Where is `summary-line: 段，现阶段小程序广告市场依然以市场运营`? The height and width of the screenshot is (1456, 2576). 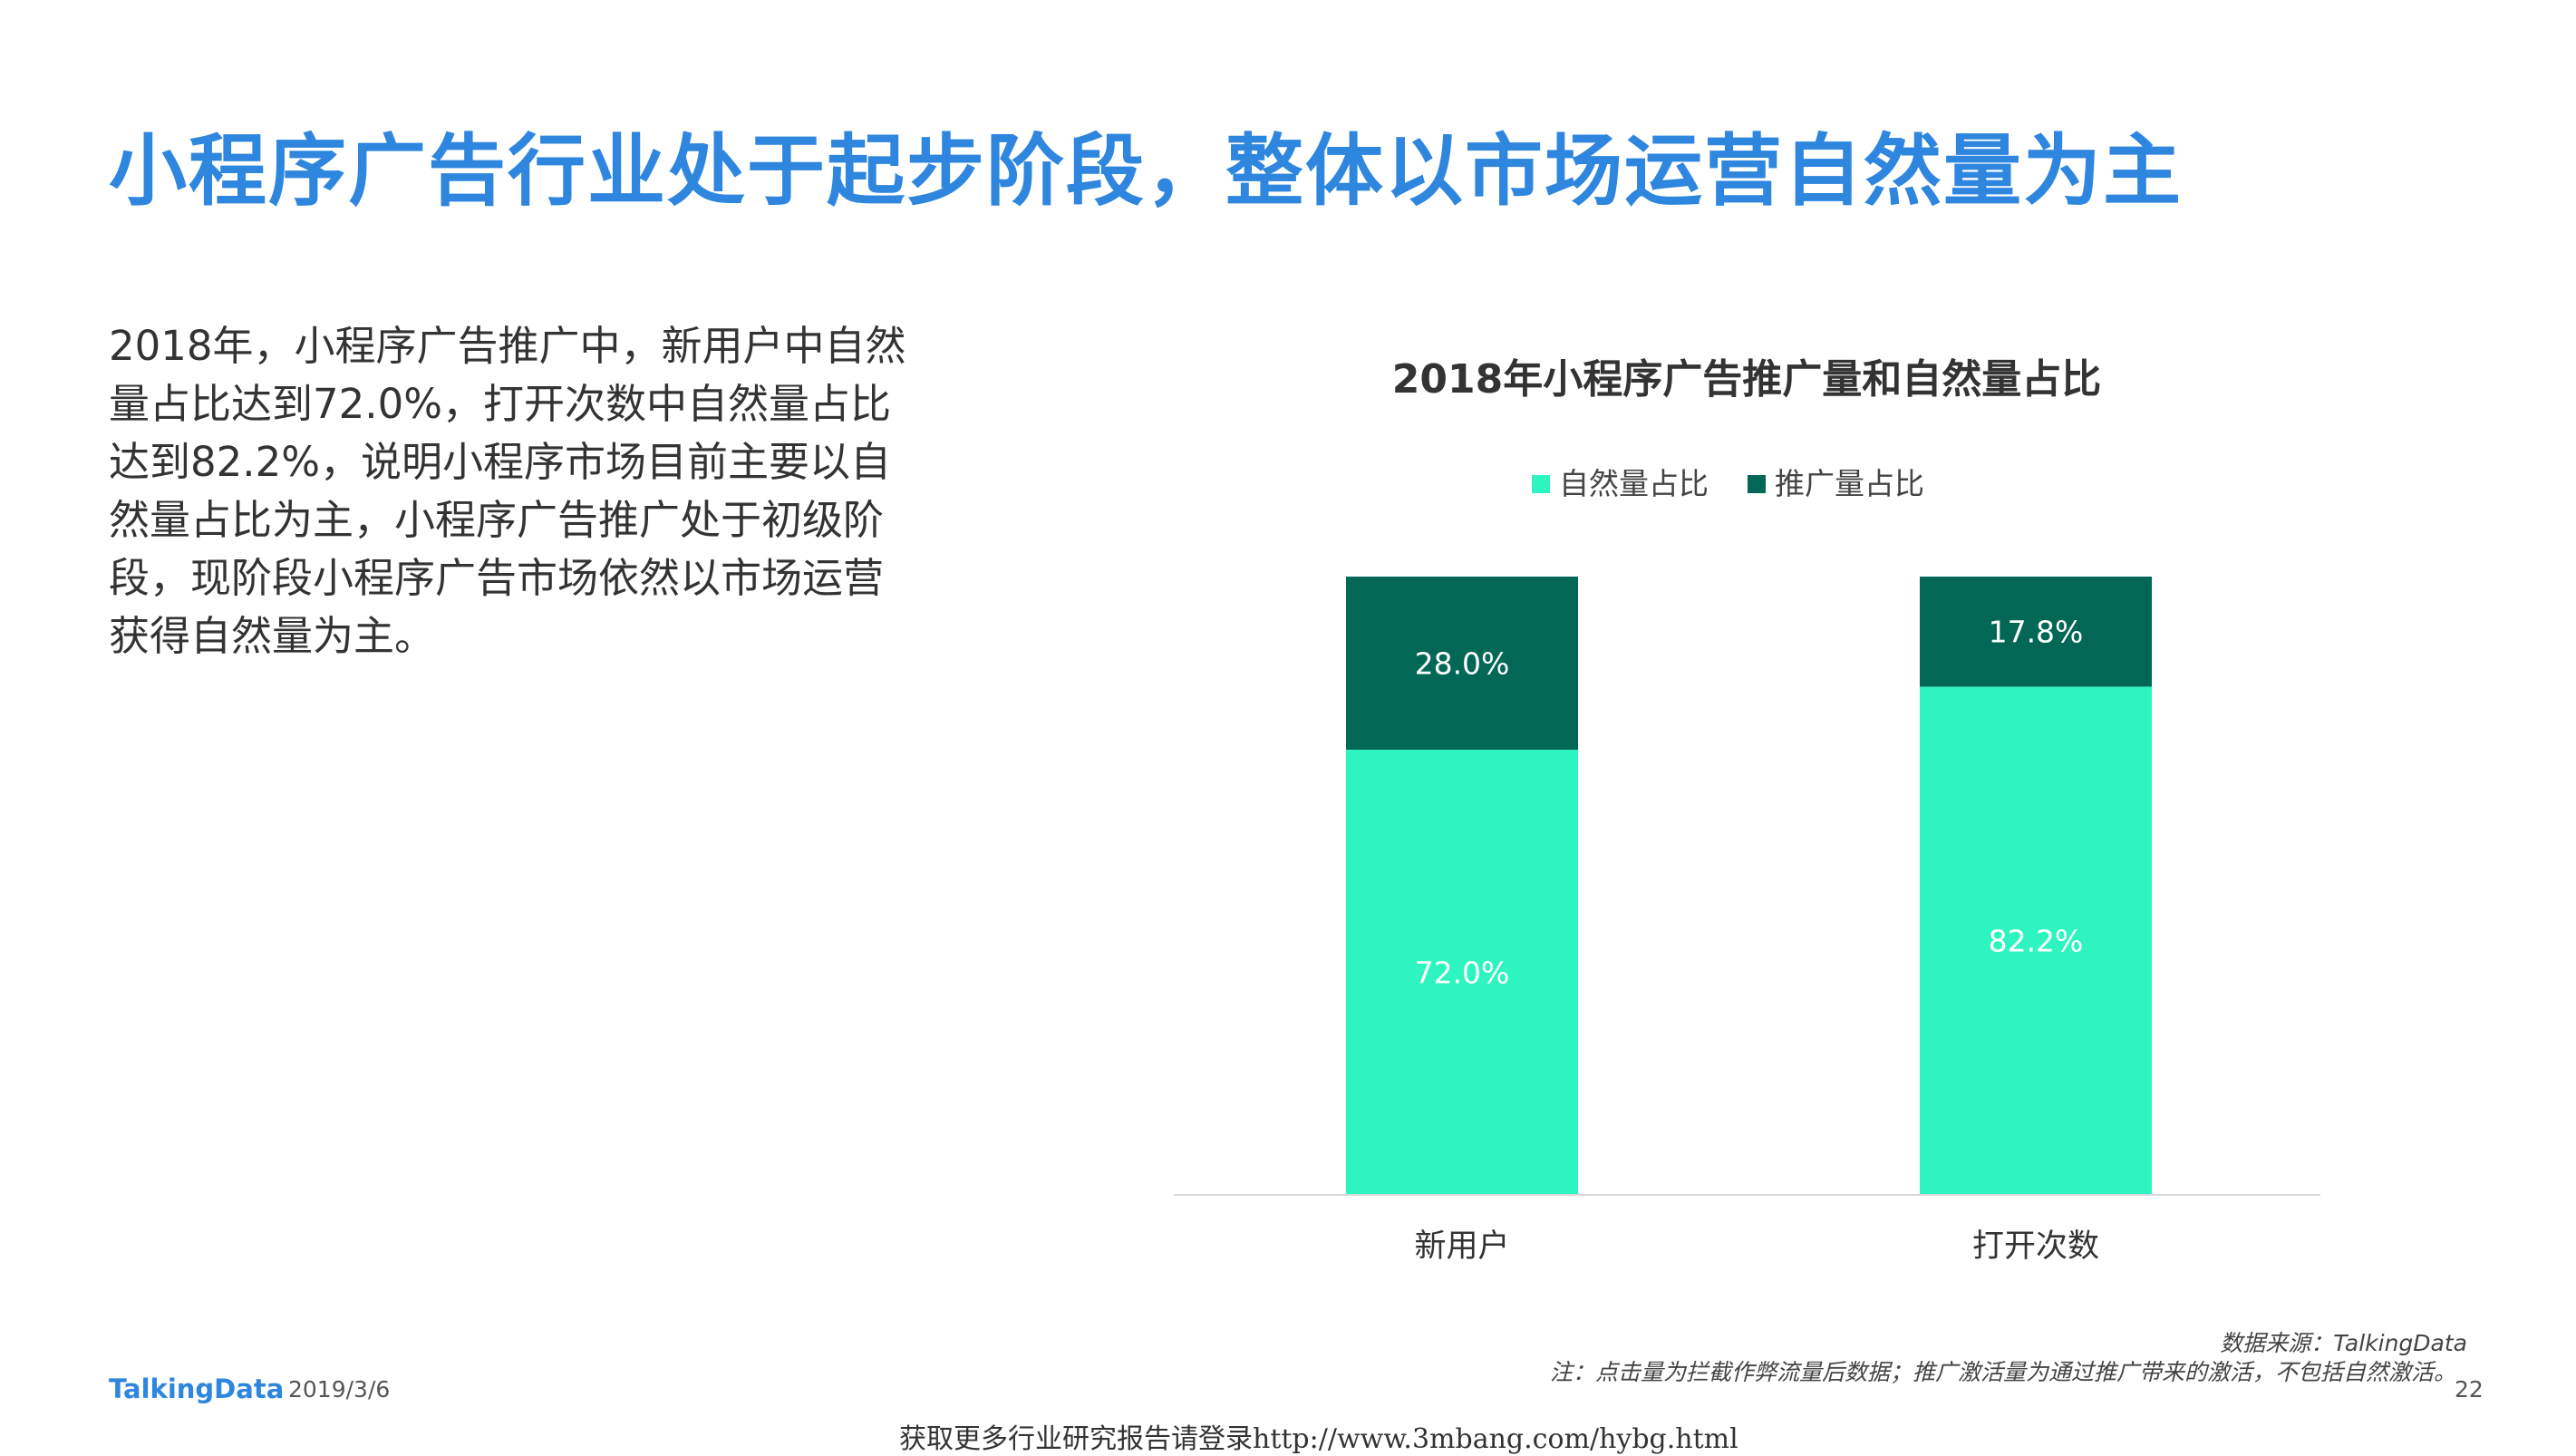
summary-line: 段，现阶段小程序广告市场依然以市场运营 is located at coordinates (497, 578).